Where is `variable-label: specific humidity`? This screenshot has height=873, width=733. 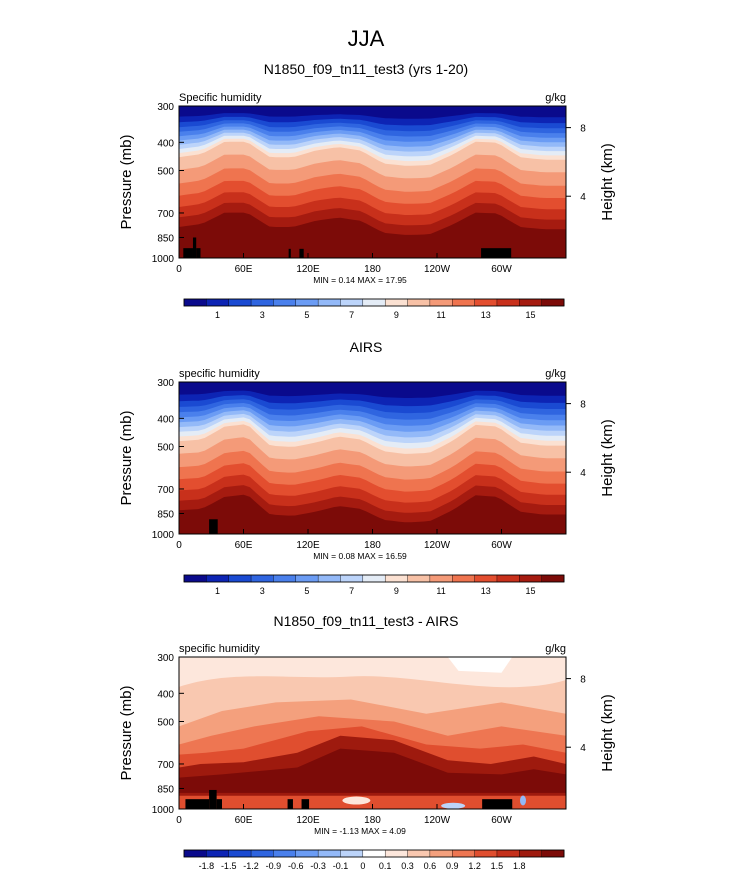 variable-label: specific humidity is located at coordinates (219, 649).